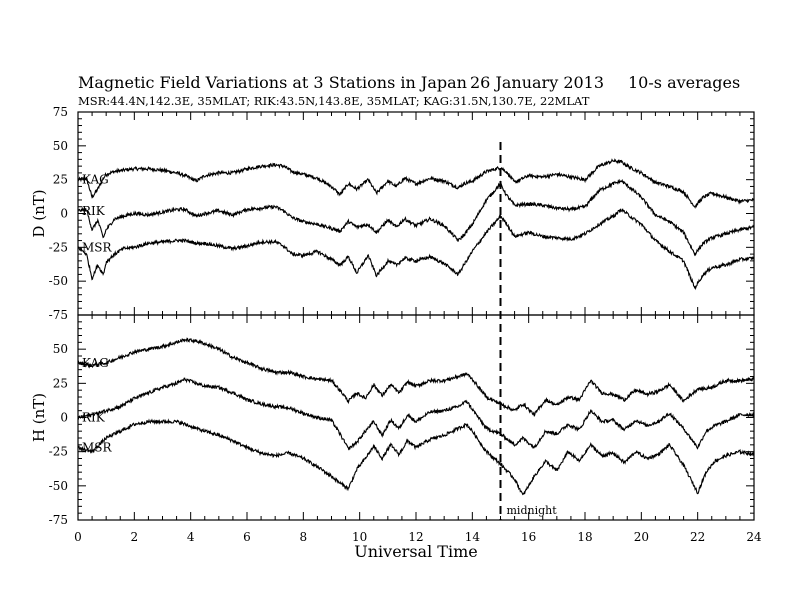 The width and height of the screenshot is (792, 612). I want to click on xtick-label: 12, so click(415, 537).